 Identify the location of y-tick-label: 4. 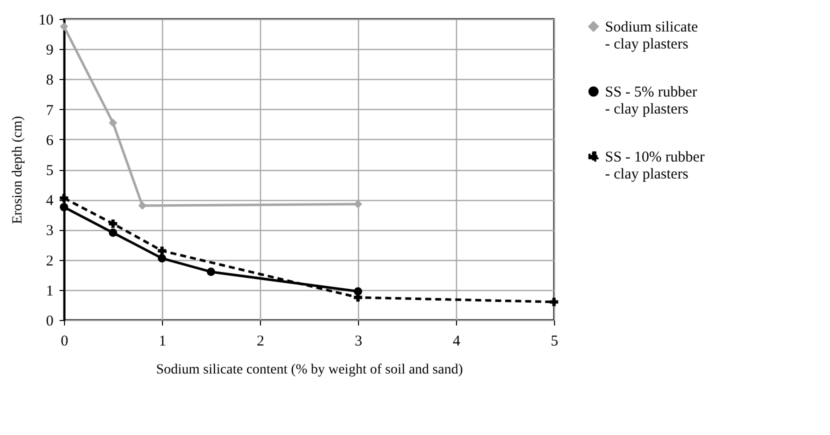
(50, 201).